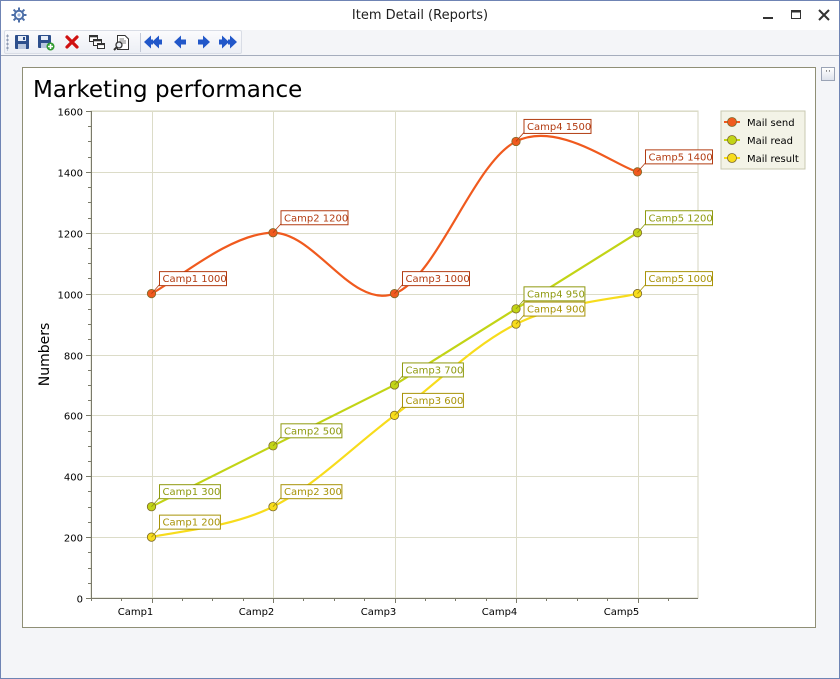 This screenshot has width=840, height=679. I want to click on y-tick-label: 0, so click(80, 600).